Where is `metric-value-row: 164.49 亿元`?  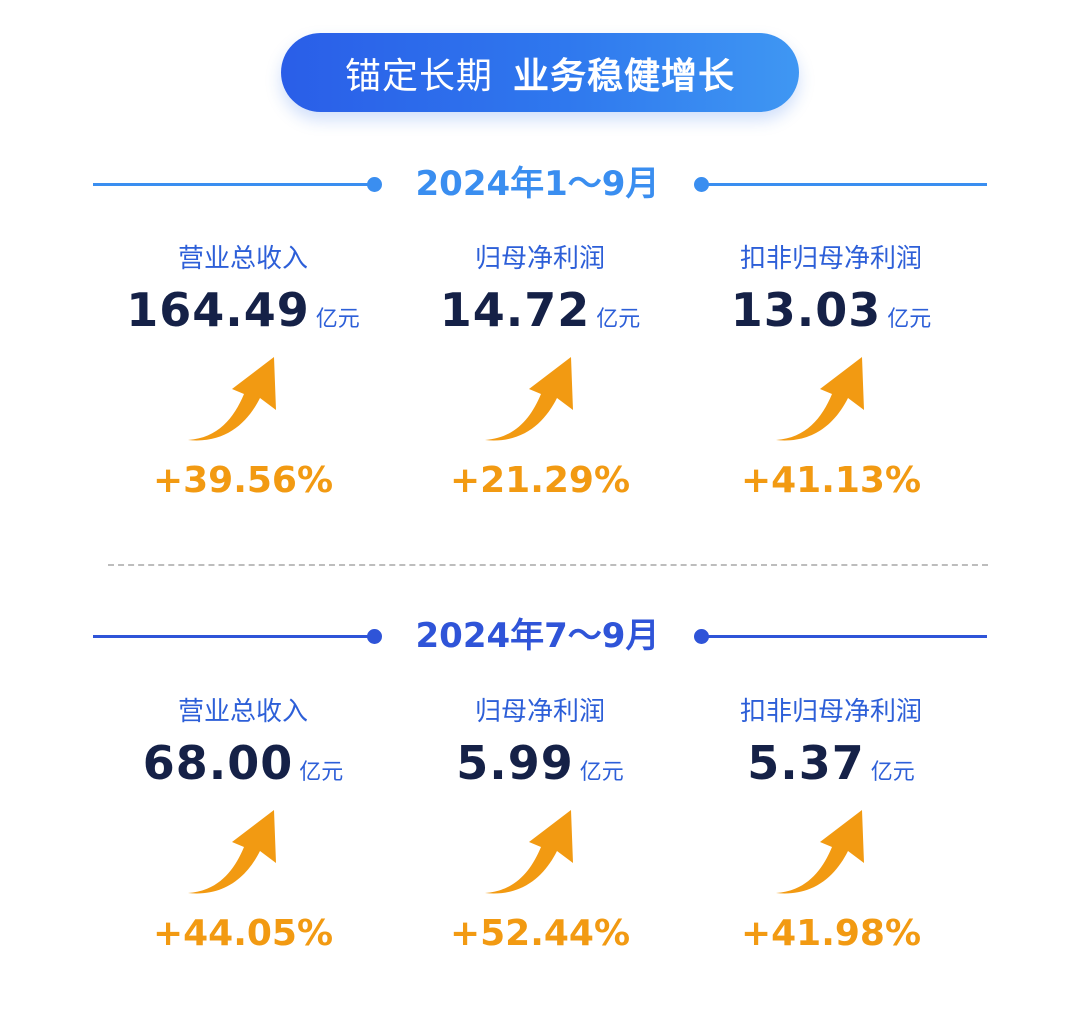
metric-value-row: 164.49 亿元 is located at coordinates (243, 315).